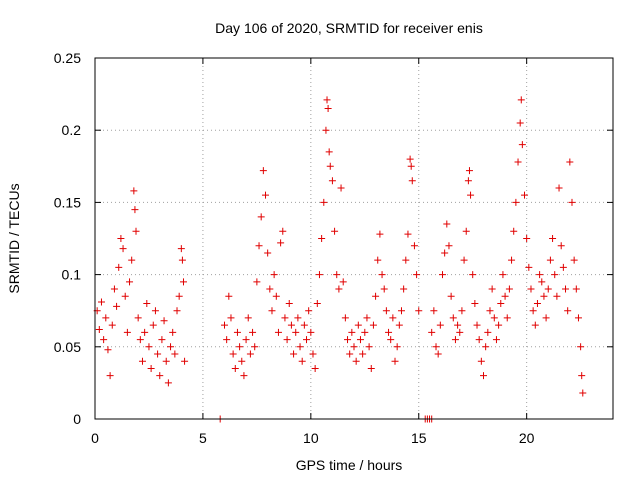 This screenshot has height=480, width=640. I want to click on x-tick-label: 15, so click(419, 438).